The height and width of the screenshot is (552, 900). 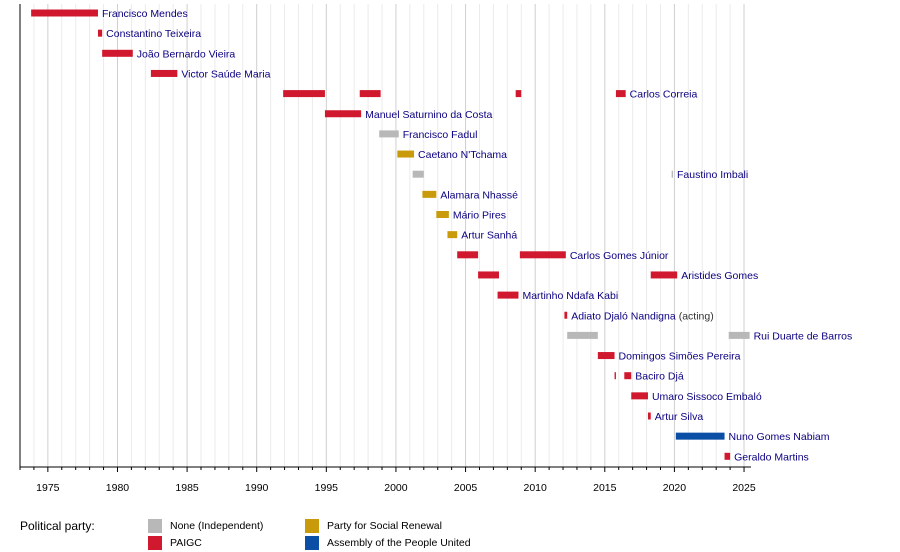 I want to click on legend-item-paigc: PAIGC, so click(x=175, y=543).